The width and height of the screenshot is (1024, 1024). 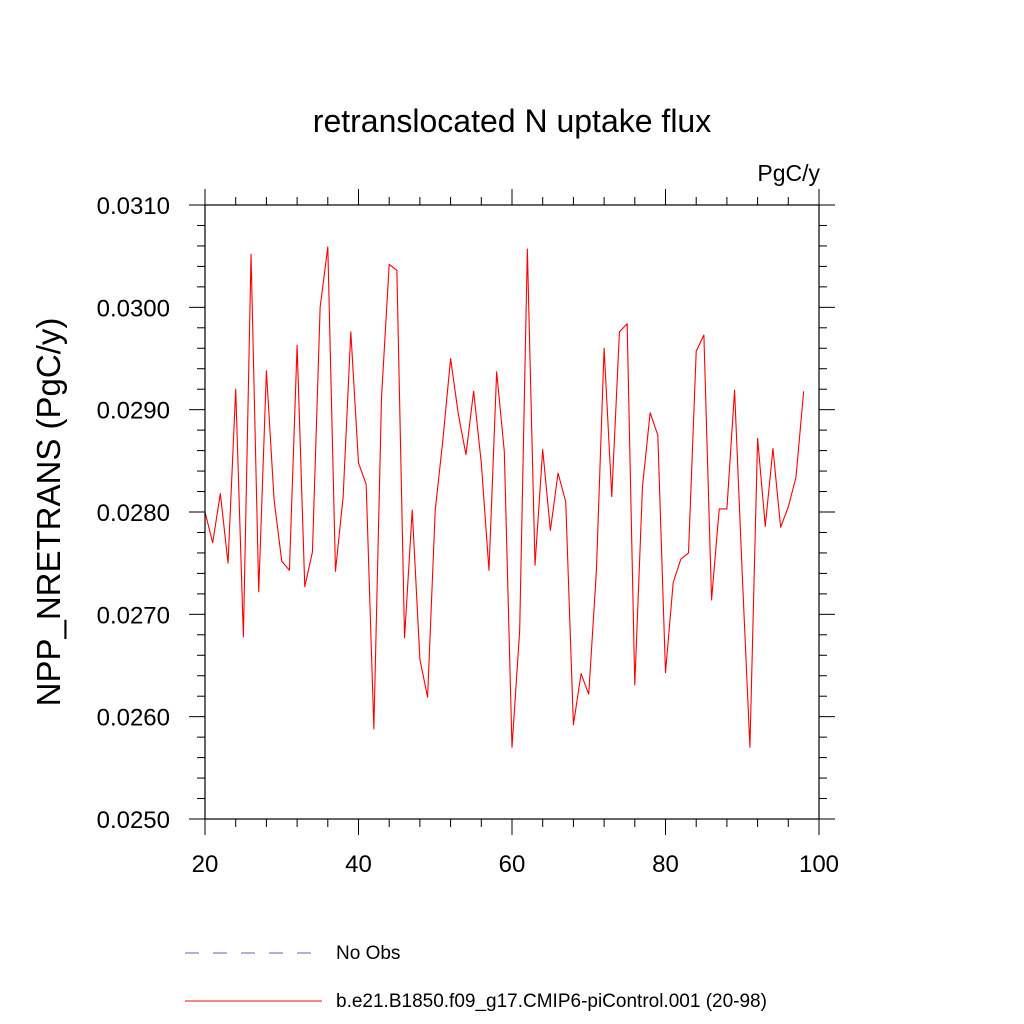 What do you see at coordinates (788, 173) in the screenshot?
I see `units-label: PgC/y` at bounding box center [788, 173].